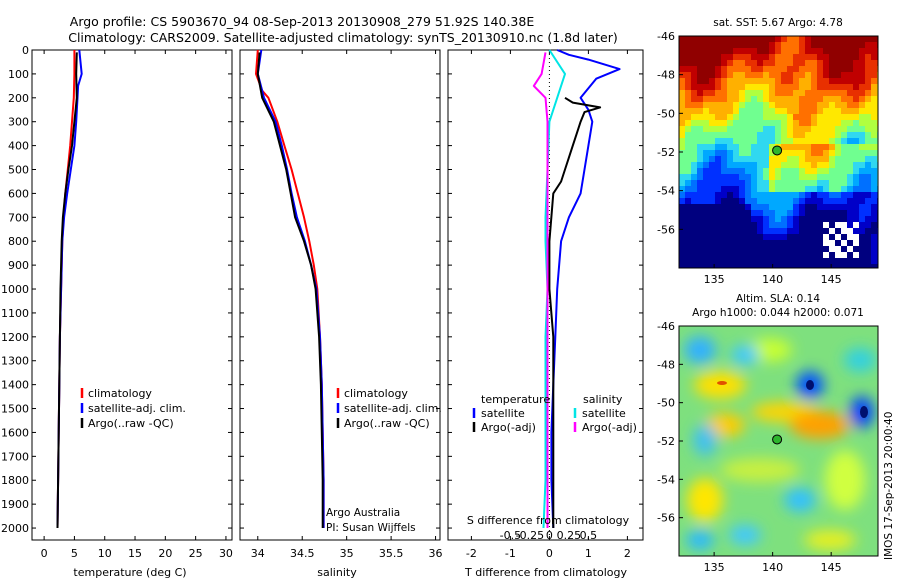  I want to click on legend-header-salinity: salinity, so click(603, 399).